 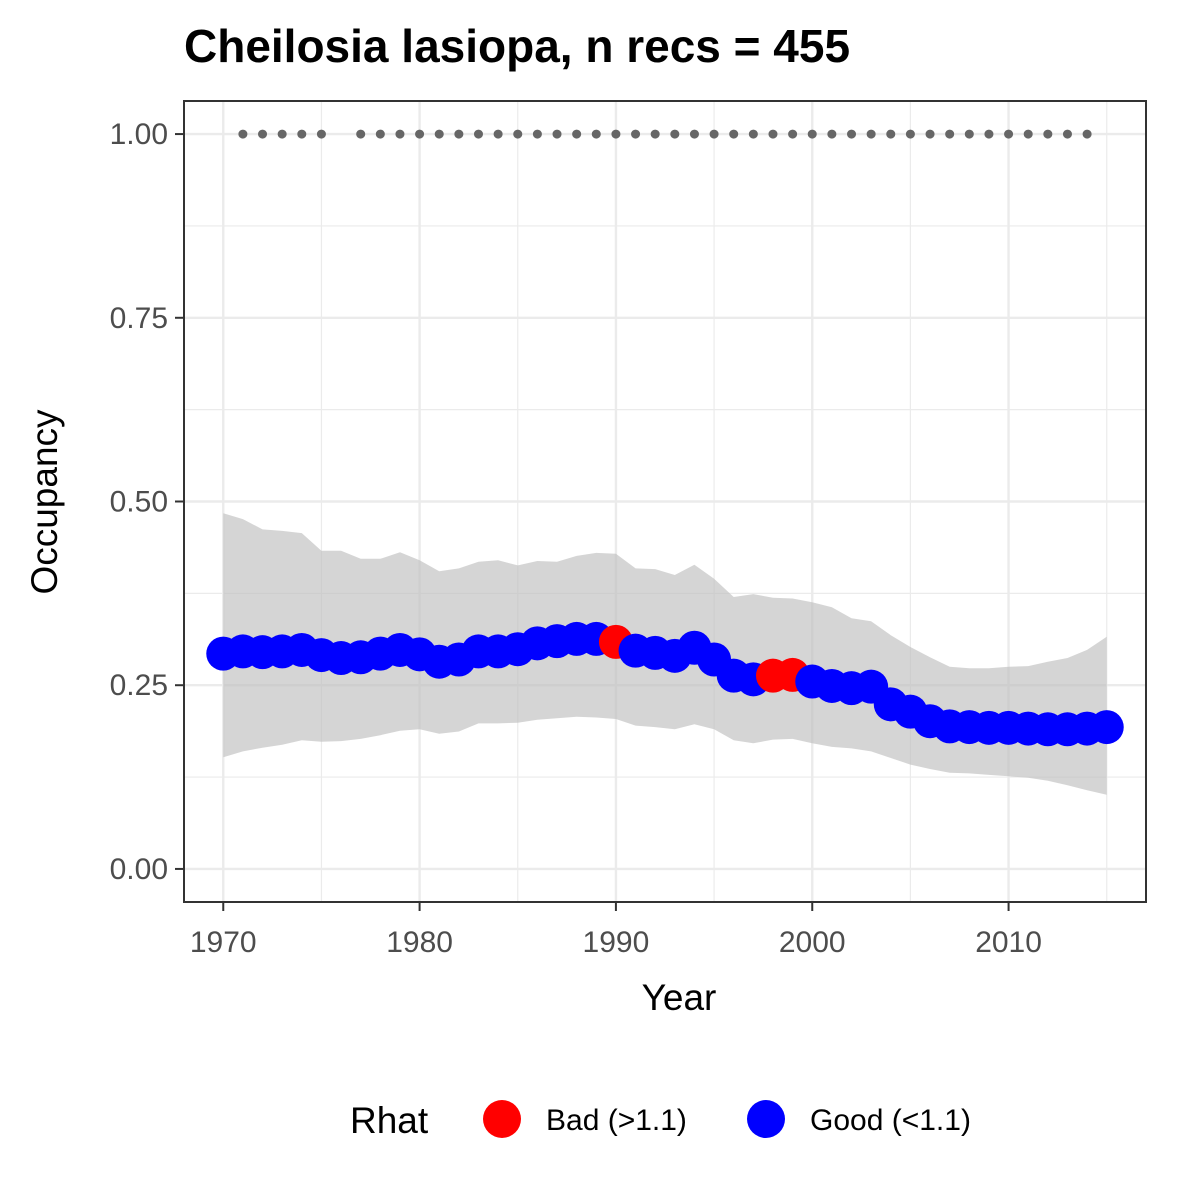 What do you see at coordinates (517, 46) in the screenshot?
I see `chart-title: Cheilosia lasiopa, n recs = 455` at bounding box center [517, 46].